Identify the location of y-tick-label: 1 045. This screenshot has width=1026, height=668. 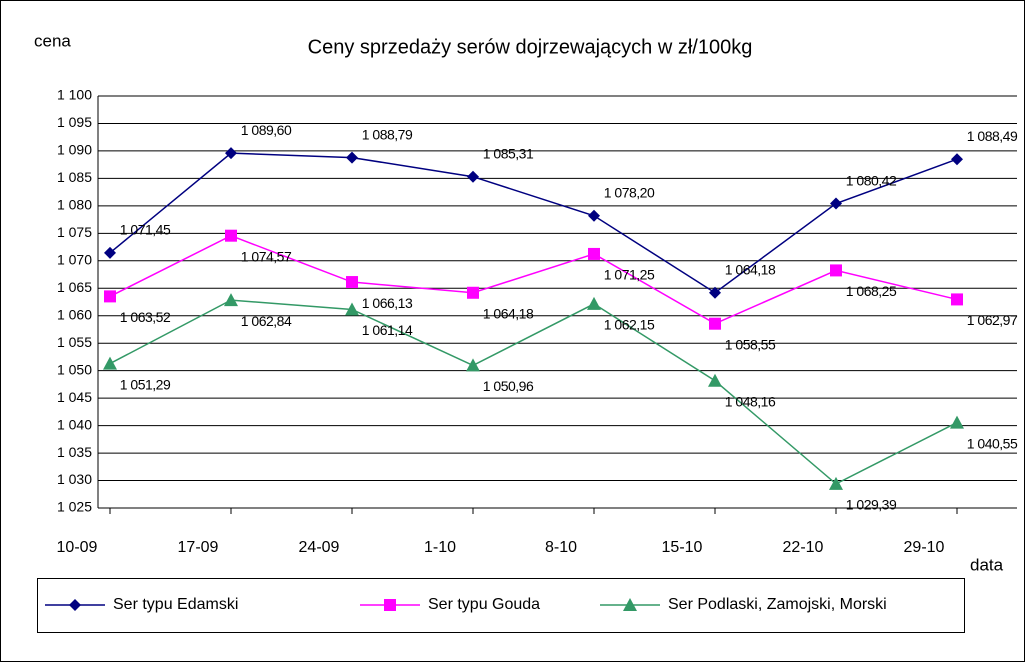
(74, 397).